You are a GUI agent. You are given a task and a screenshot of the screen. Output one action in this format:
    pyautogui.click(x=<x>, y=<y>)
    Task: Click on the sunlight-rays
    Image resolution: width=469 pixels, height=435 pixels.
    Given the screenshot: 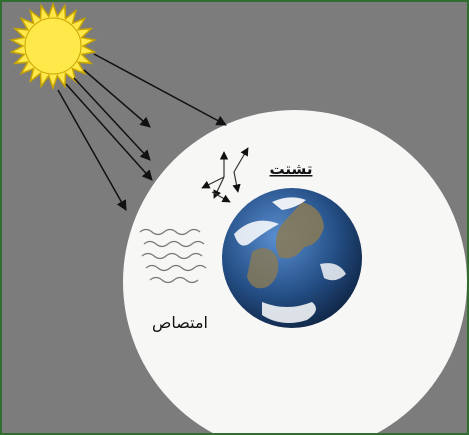 What is the action you would take?
    pyautogui.click(x=142, y=132)
    